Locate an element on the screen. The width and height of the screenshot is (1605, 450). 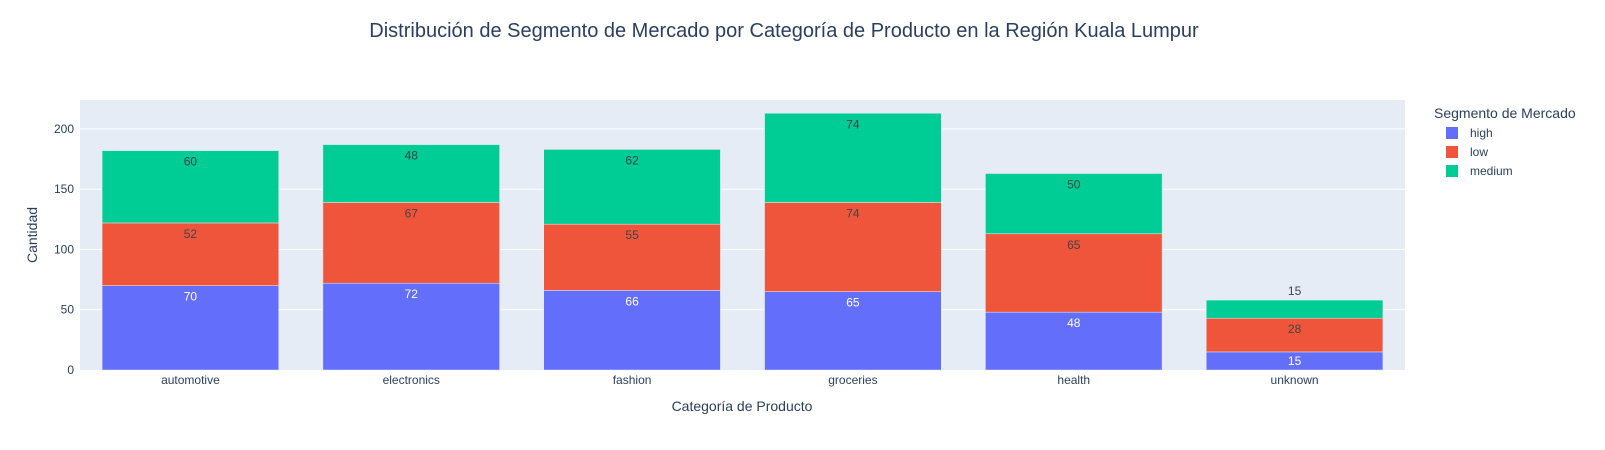
bar-label-high-fashion: 66 is located at coordinates (632, 301).